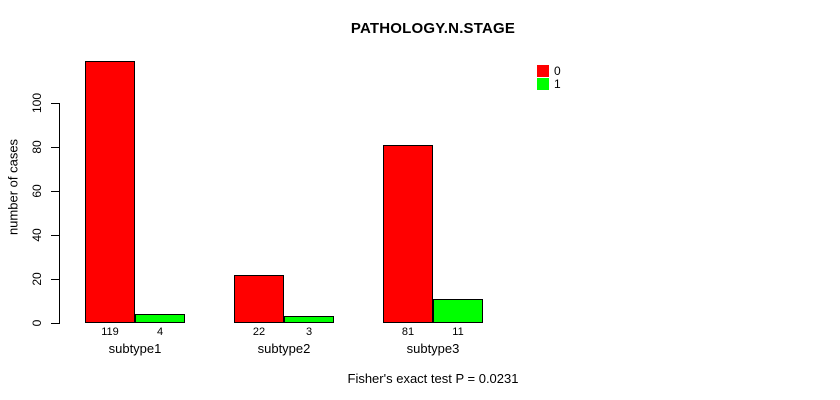 Image resolution: width=840 pixels, height=400 pixels. What do you see at coordinates (408, 332) in the screenshot?
I see `bar-value-label: 81` at bounding box center [408, 332].